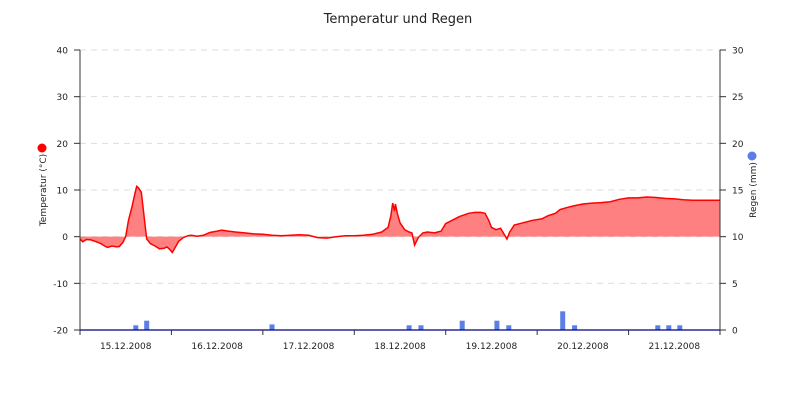  Describe the element at coordinates (583, 347) in the screenshot. I see `x-tick-label: 20.12.2008` at that location.